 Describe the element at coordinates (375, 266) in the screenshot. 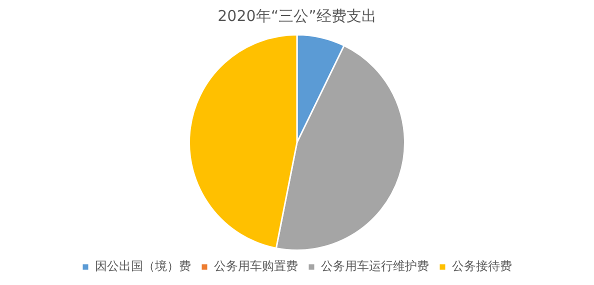

I see `legend-label: 公务用车运行维护费` at that location.